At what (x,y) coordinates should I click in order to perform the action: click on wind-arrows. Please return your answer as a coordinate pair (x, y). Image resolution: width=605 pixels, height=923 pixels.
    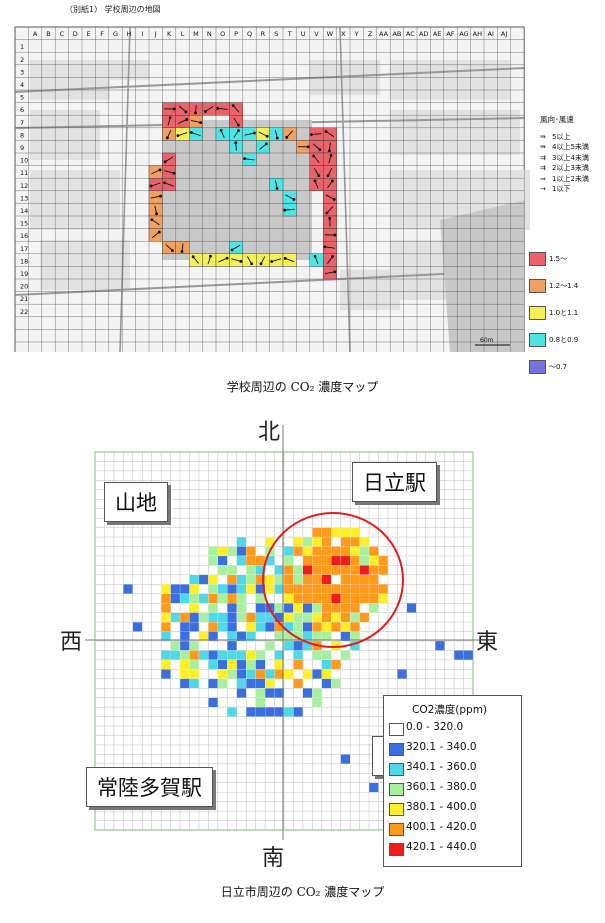
    Looking at the image, I should click on (243, 189).